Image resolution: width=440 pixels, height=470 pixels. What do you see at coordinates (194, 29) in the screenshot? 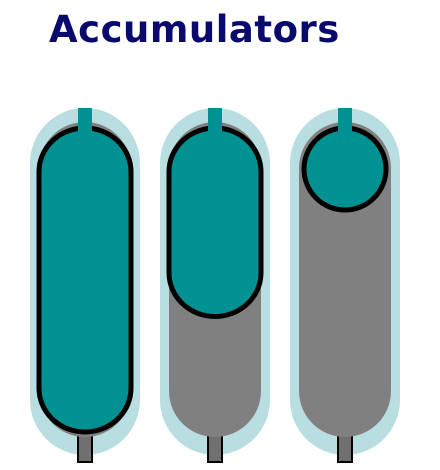
I see `page-title: Accumulators` at bounding box center [194, 29].